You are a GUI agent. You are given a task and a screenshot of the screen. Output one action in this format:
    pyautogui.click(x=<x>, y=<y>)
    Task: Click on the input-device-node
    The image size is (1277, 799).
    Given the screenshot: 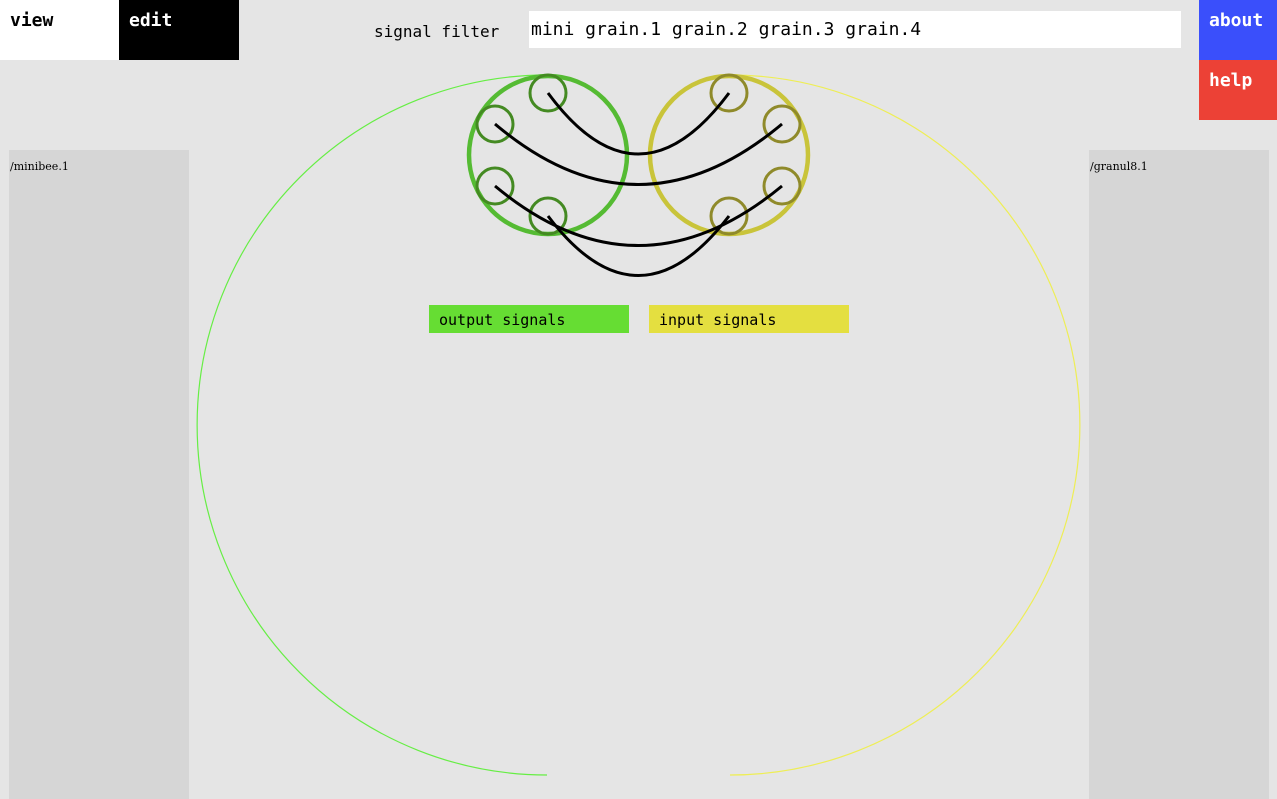 What is the action you would take?
    pyautogui.click(x=729, y=155)
    